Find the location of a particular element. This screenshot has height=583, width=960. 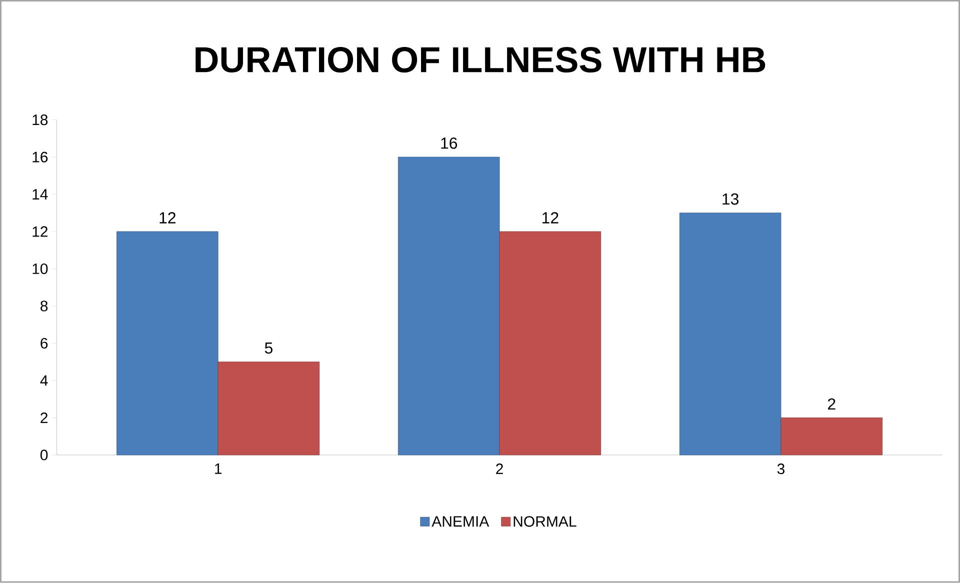

x-tick-label: 1 is located at coordinates (218, 469).